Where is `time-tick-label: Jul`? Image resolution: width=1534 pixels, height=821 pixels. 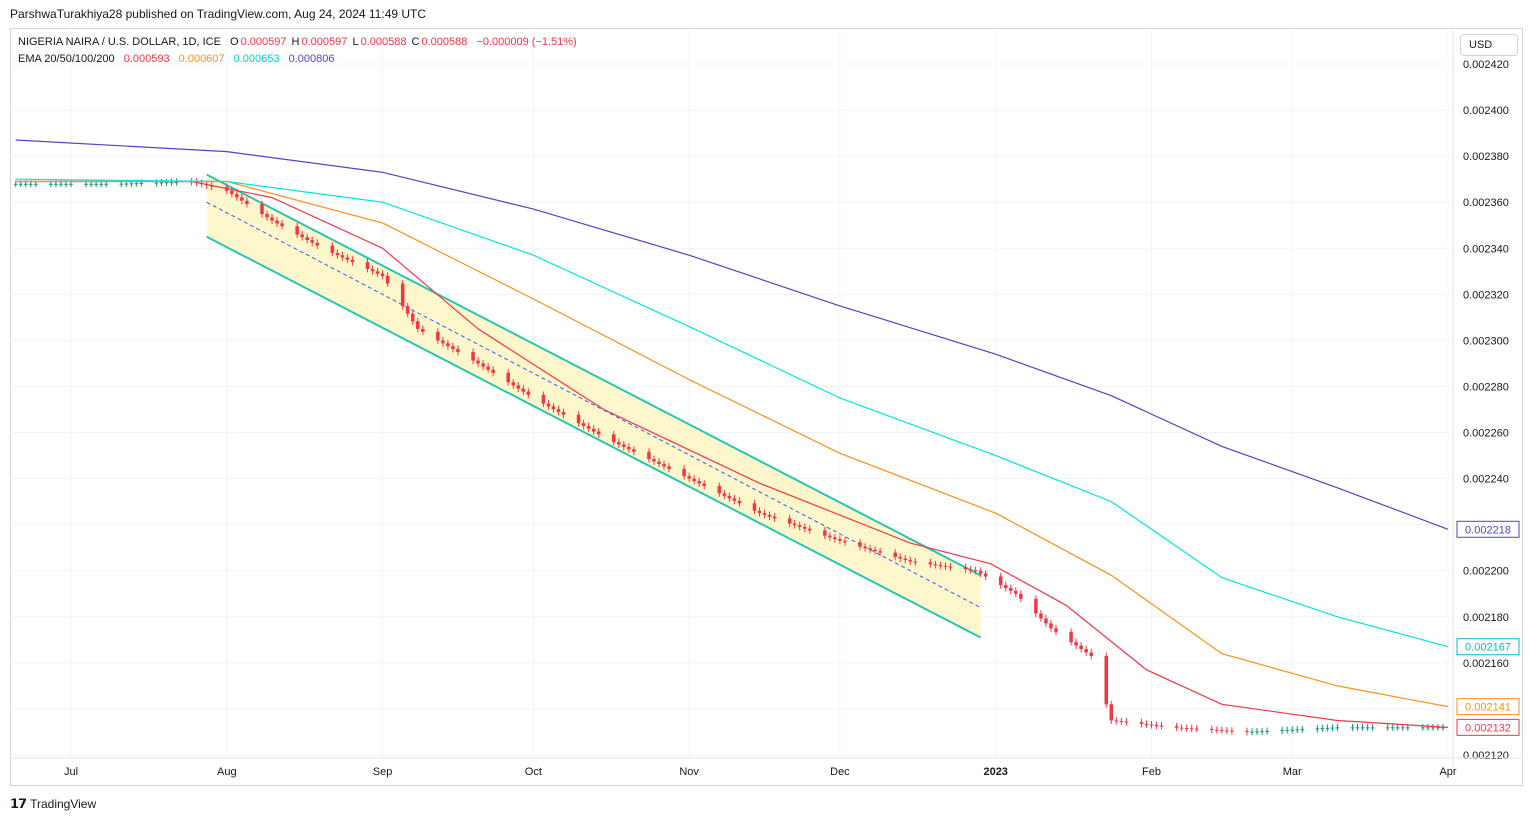
time-tick-label: Jul is located at coordinates (71, 772).